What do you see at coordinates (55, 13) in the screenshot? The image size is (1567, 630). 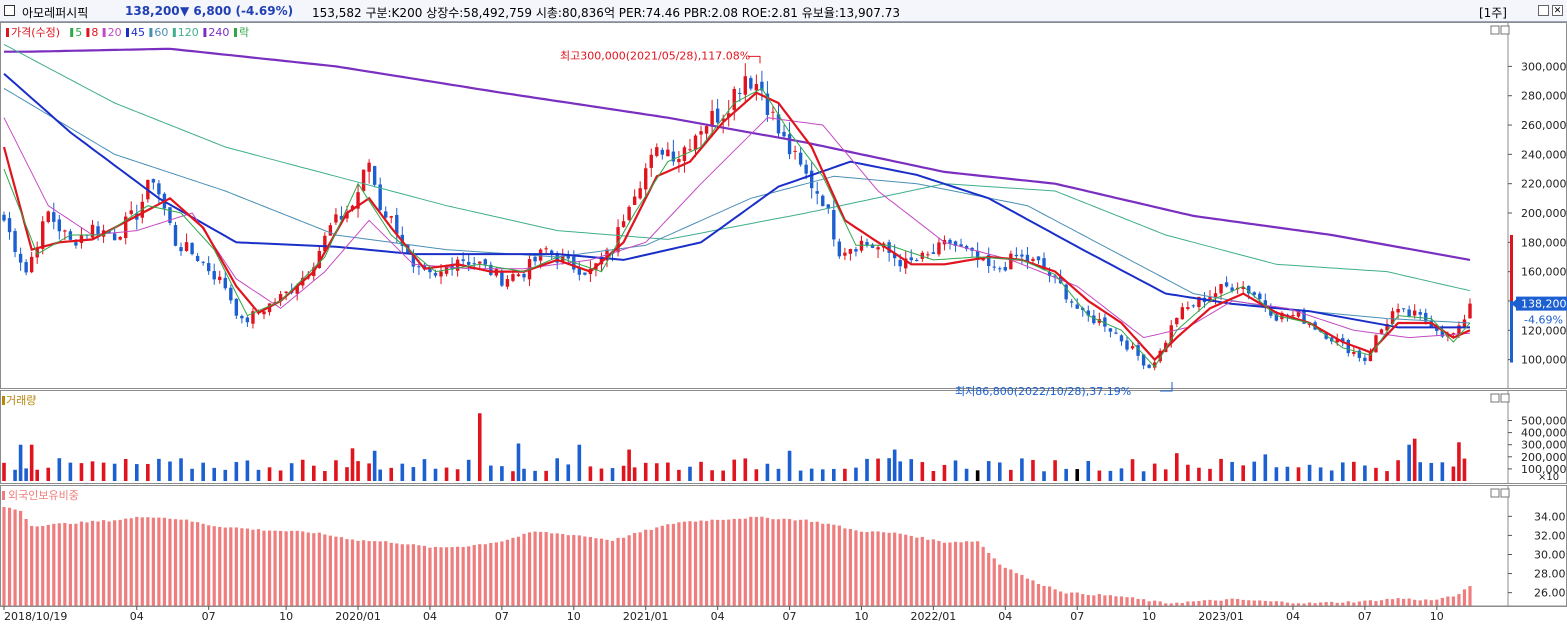 I see `stock-name: 아모레퍼시픽` at bounding box center [55, 13].